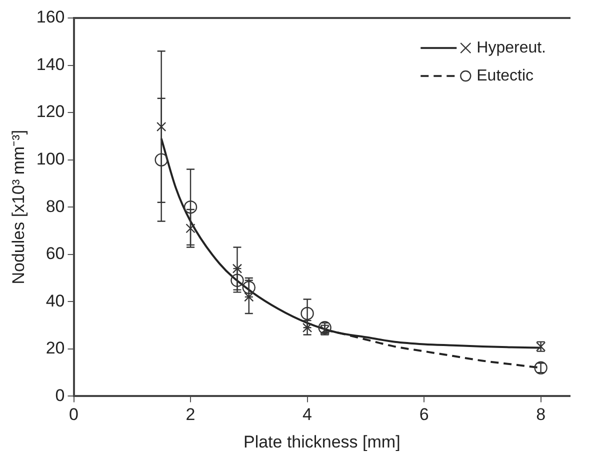 This screenshot has width=590, height=462. I want to click on y-tick-label: 100, so click(50, 159).